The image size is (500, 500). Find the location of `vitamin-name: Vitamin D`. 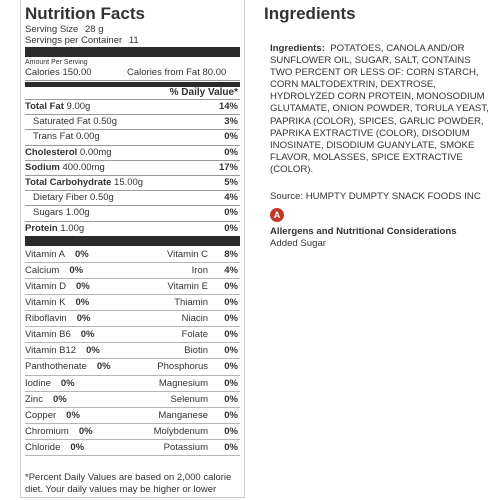

vitamin-name: Vitamin D is located at coordinates (46, 287).